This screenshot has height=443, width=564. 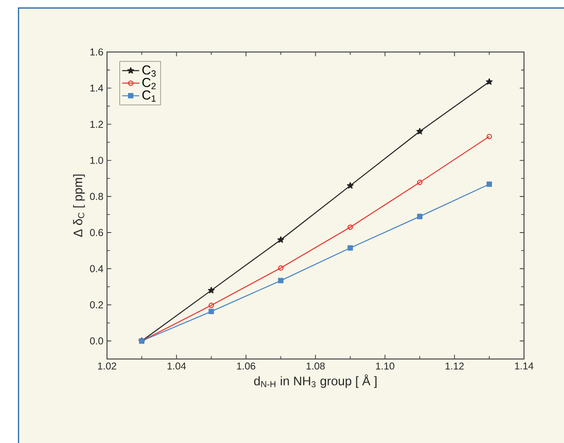 What do you see at coordinates (97, 52) in the screenshot?
I see `y-tick-label: 1.6` at bounding box center [97, 52].